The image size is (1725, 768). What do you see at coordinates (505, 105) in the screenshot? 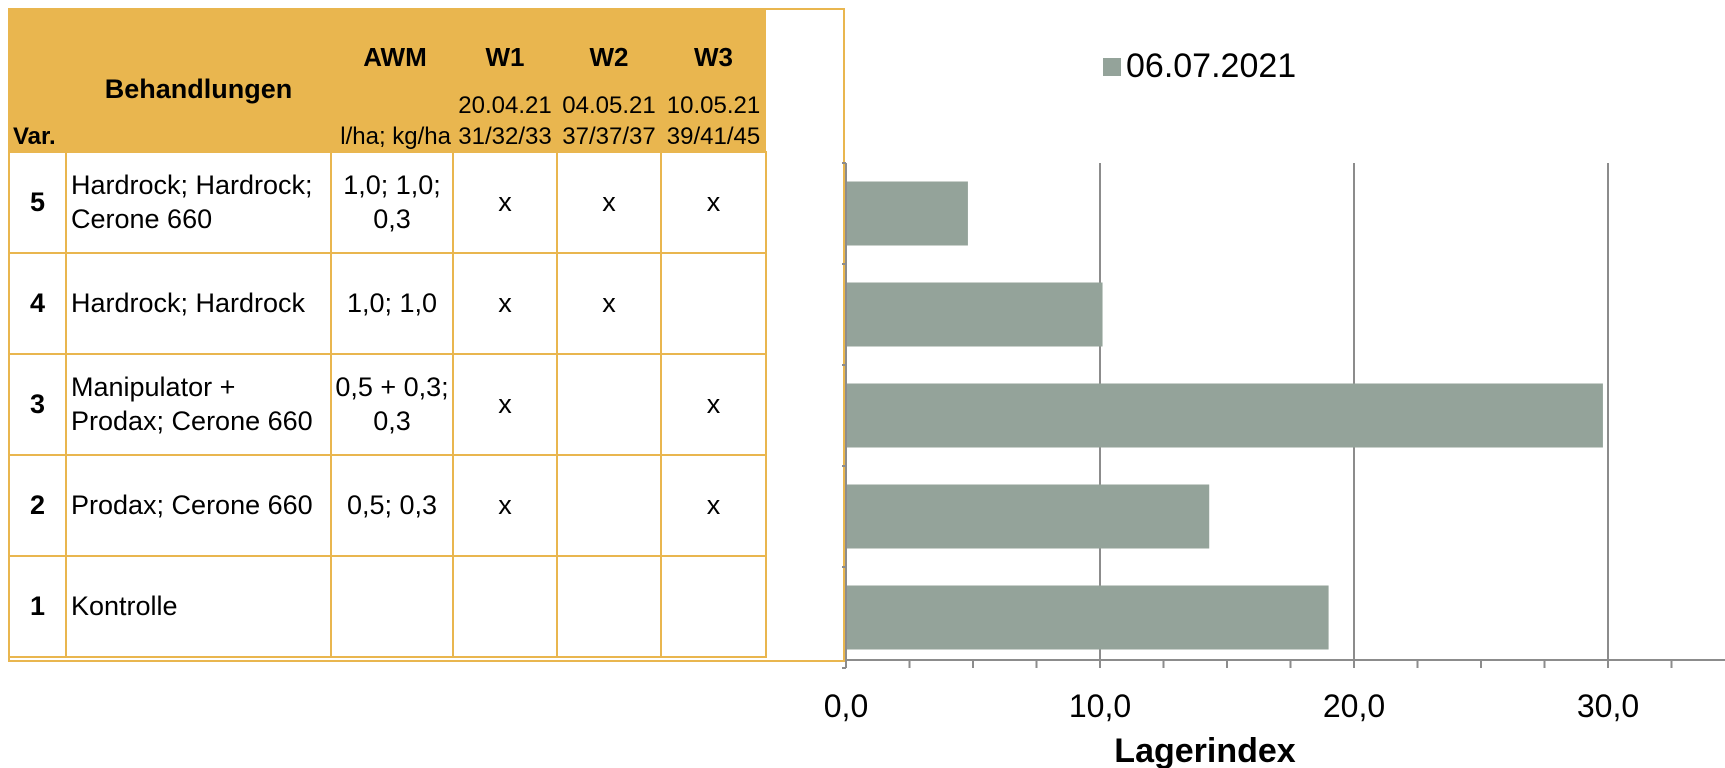
I see `header-w1-date: 20.04.21` at bounding box center [505, 105].